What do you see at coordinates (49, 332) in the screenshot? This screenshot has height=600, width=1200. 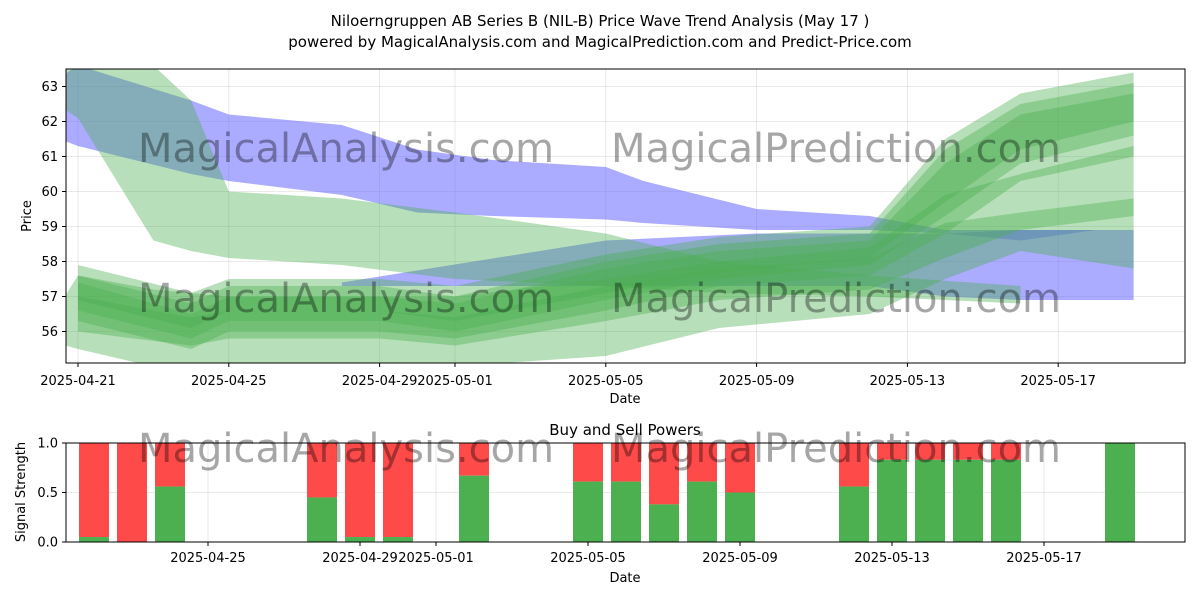 I see `price-y-tick-label: 56` at bounding box center [49, 332].